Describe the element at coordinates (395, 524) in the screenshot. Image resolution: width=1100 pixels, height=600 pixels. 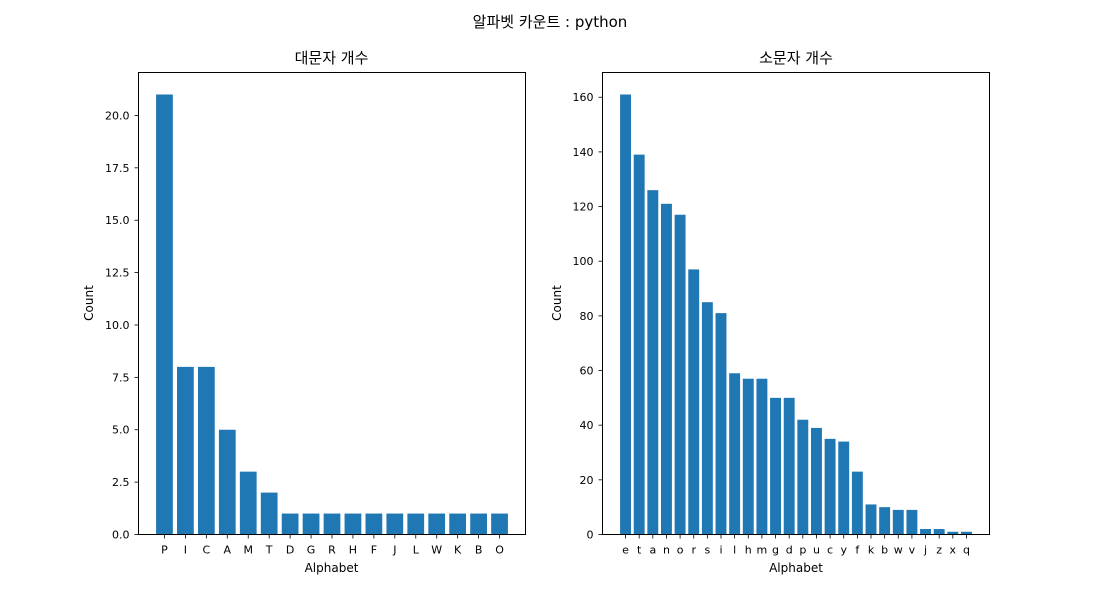
I see `uppercase-bar-J` at that location.